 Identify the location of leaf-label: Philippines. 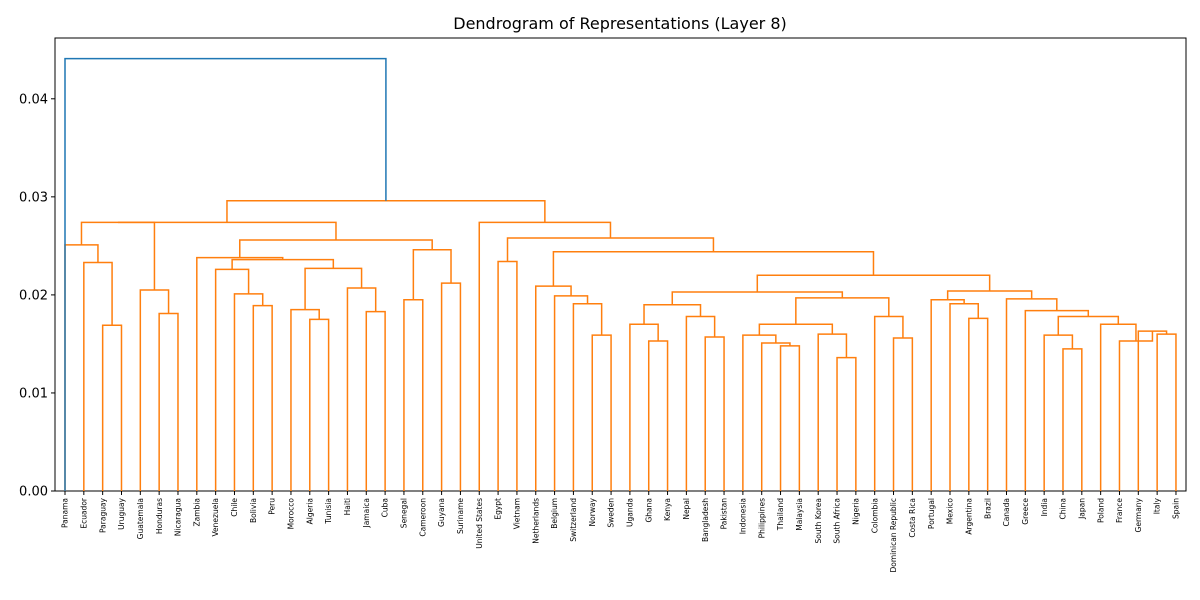
(761, 518).